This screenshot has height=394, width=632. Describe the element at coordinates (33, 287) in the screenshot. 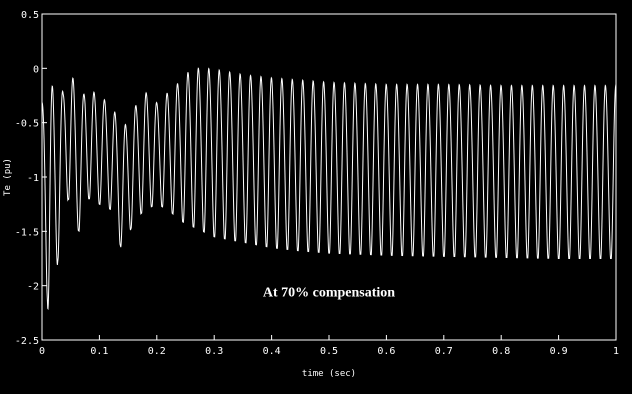

I see `y-tick-label: -2` at that location.